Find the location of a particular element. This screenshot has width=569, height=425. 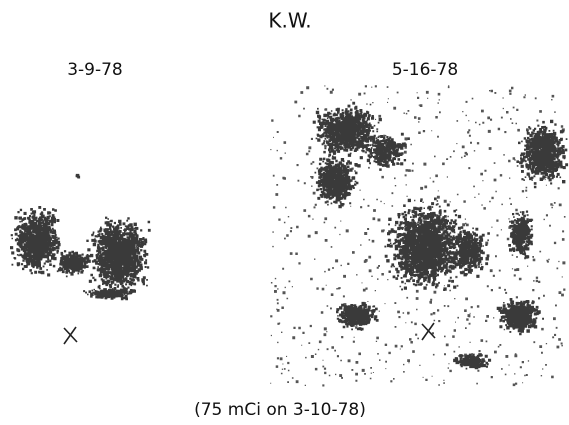

title: K.W. is located at coordinates (289, 21).